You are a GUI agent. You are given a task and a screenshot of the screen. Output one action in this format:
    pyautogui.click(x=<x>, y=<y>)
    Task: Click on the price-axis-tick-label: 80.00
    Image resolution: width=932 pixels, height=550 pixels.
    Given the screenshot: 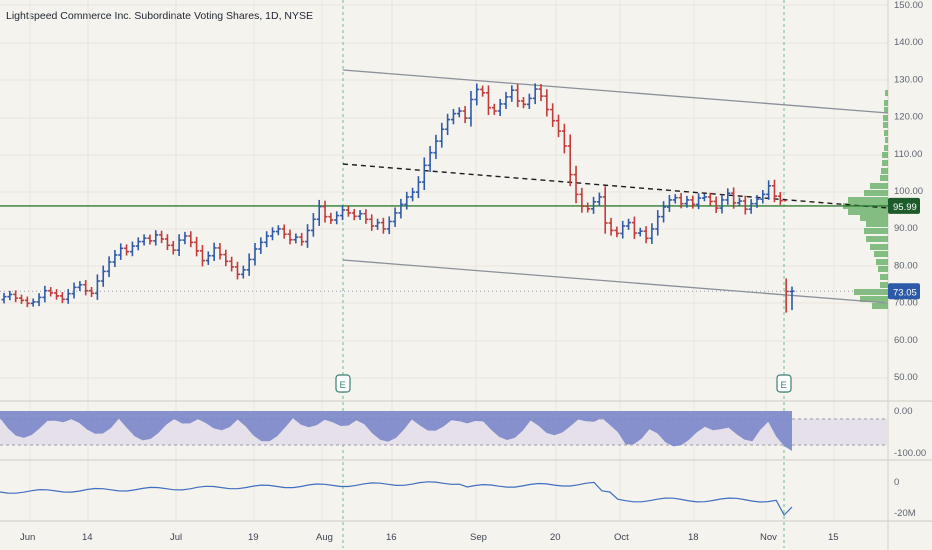 What is the action you would take?
    pyautogui.click(x=906, y=265)
    